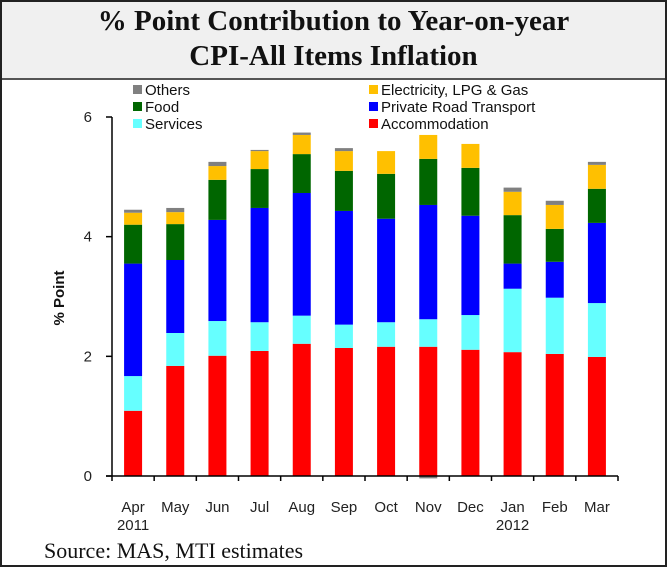 Image resolution: width=667 pixels, height=567 pixels. What do you see at coordinates (259, 150) in the screenshot?
I see `bar-segment-others-jul` at bounding box center [259, 150].